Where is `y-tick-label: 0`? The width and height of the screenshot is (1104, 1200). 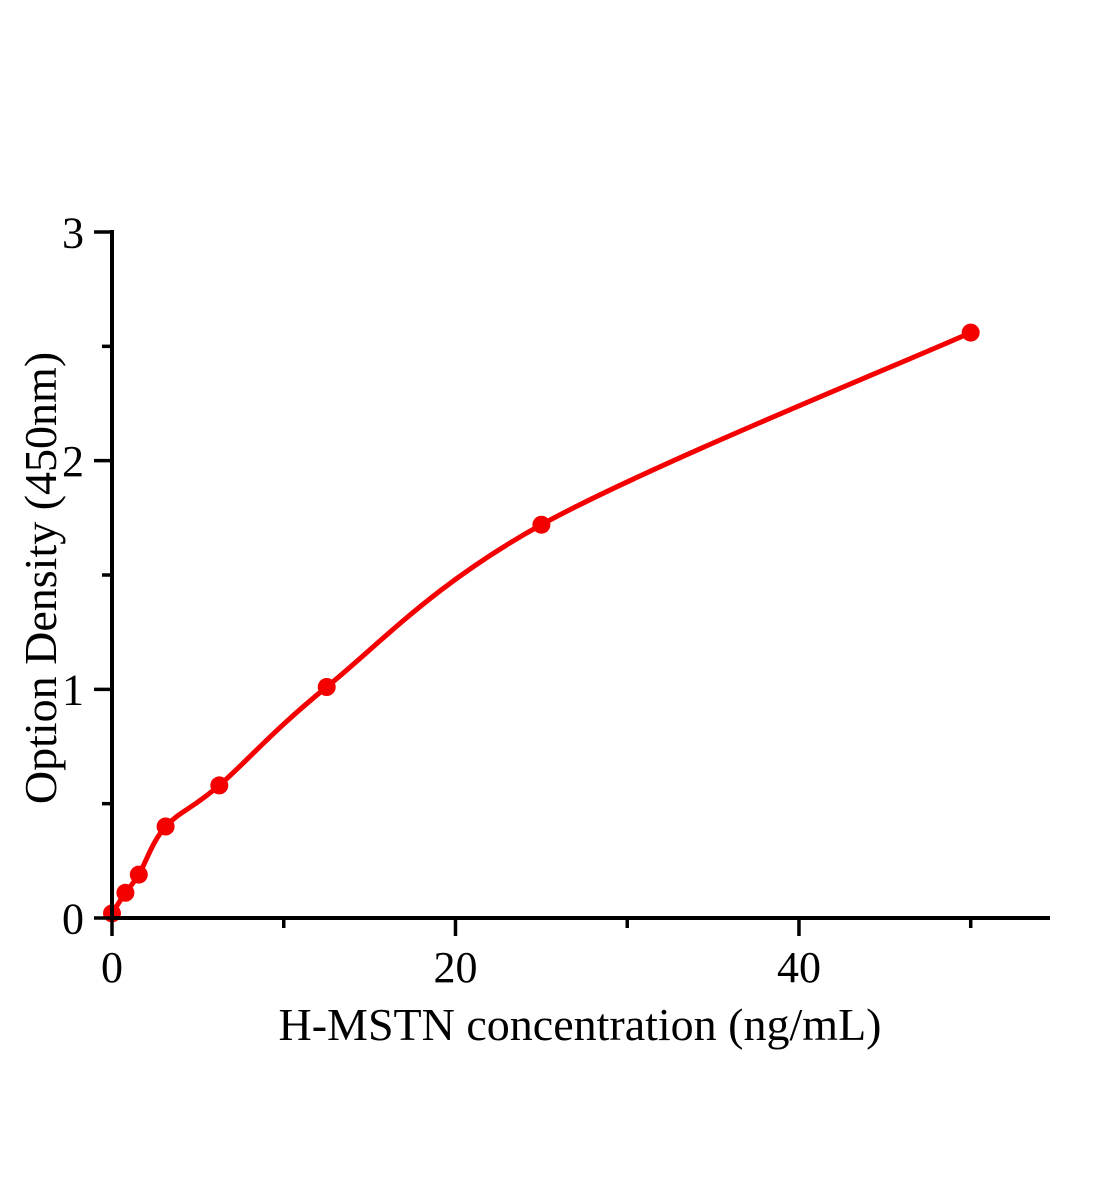 y-tick-label: 0 is located at coordinates (73, 918).